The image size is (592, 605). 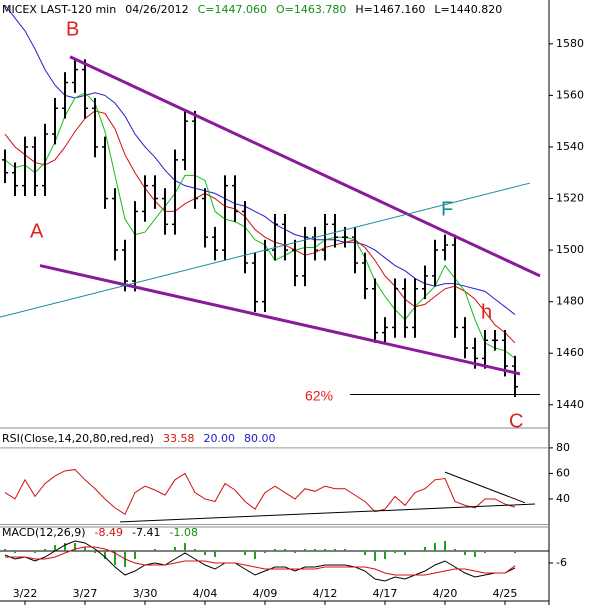 What do you see at coordinates (570, 198) in the screenshot?
I see `y-tick-label: 1520` at bounding box center [570, 198].